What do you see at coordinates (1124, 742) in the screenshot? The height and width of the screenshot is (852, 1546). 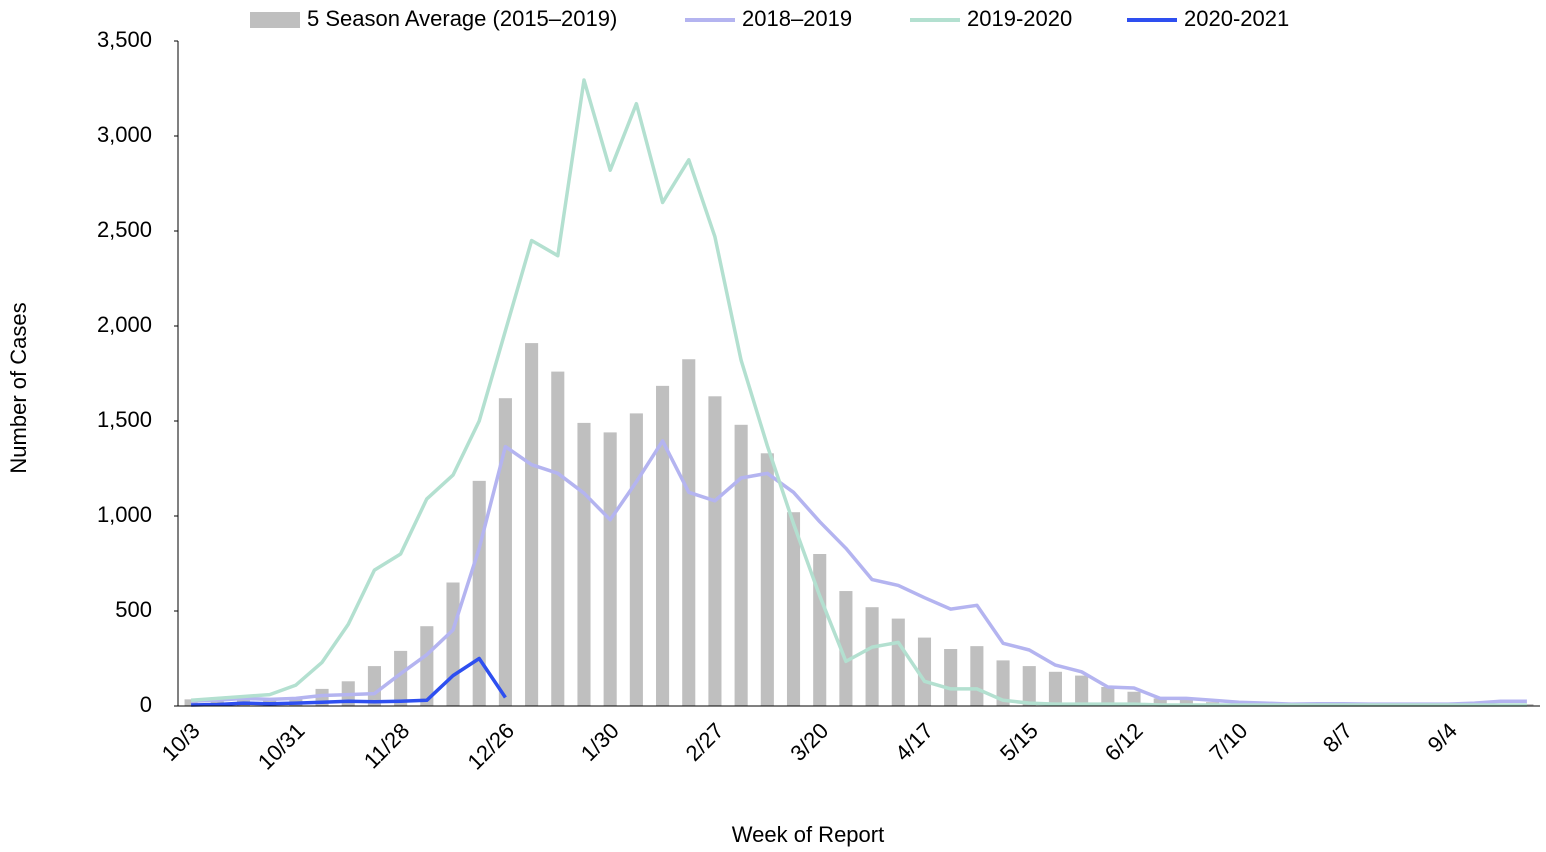 I see `x-tick-label: 6/12` at bounding box center [1124, 742].